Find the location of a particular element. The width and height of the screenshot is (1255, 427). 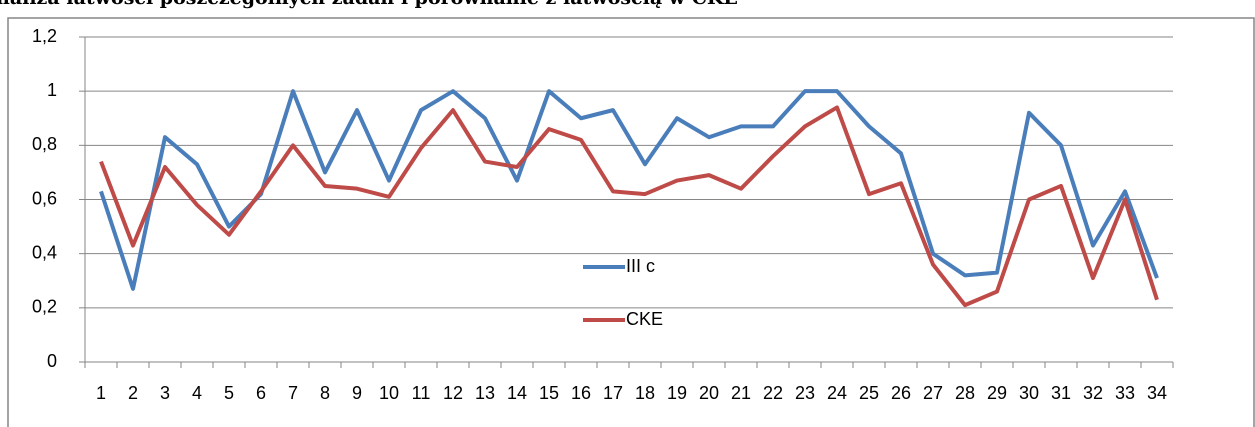

x-tick-label: 33 is located at coordinates (1125, 393).